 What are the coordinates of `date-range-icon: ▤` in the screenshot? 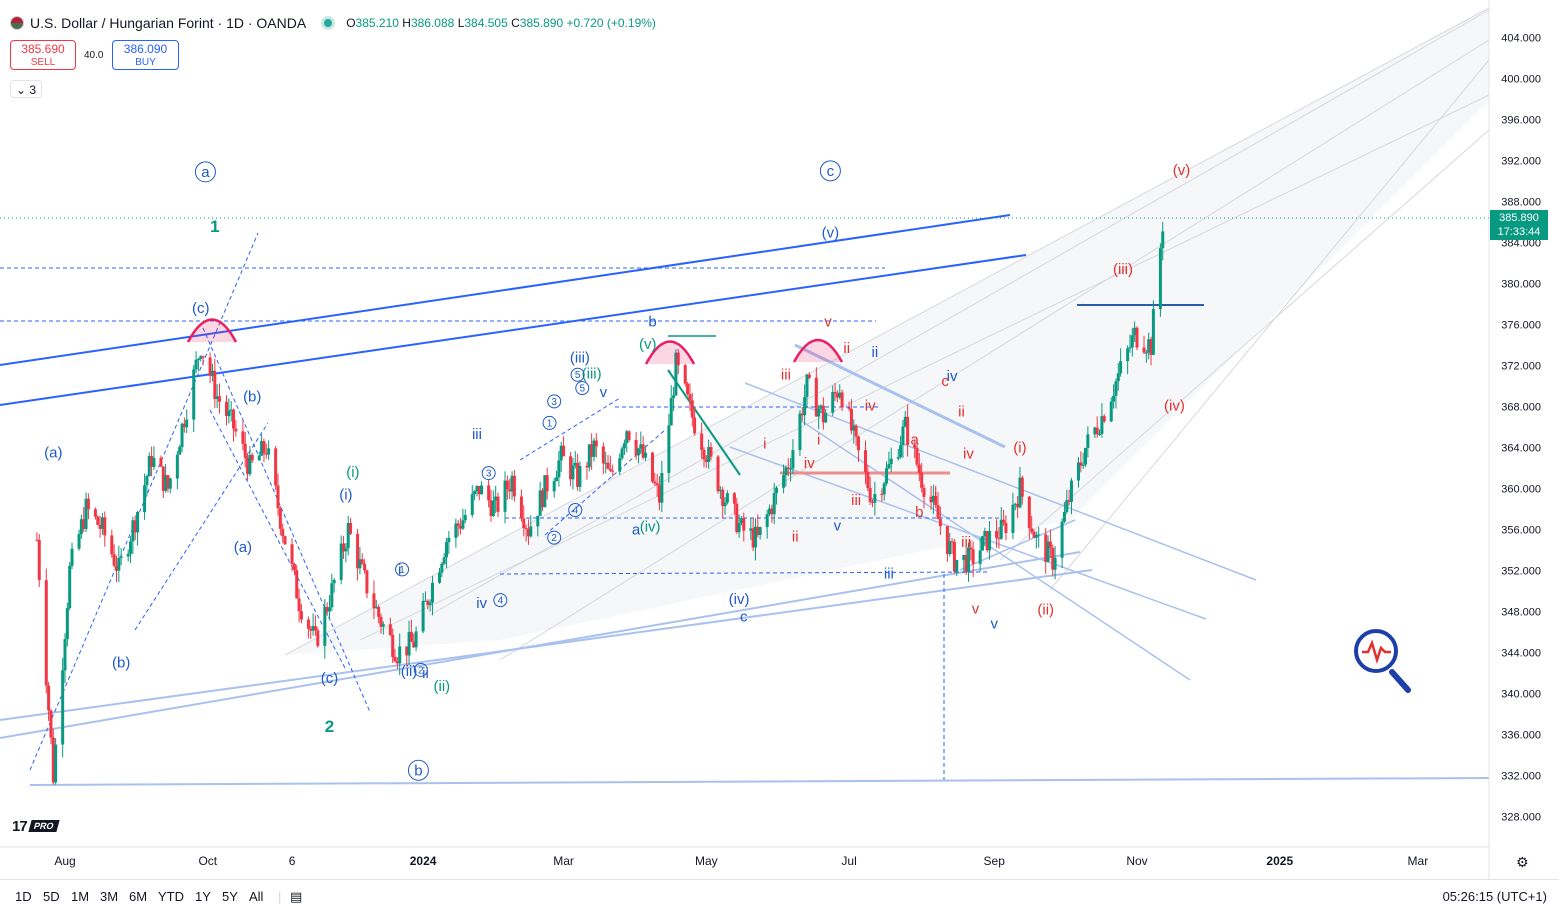 It's located at (296, 896).